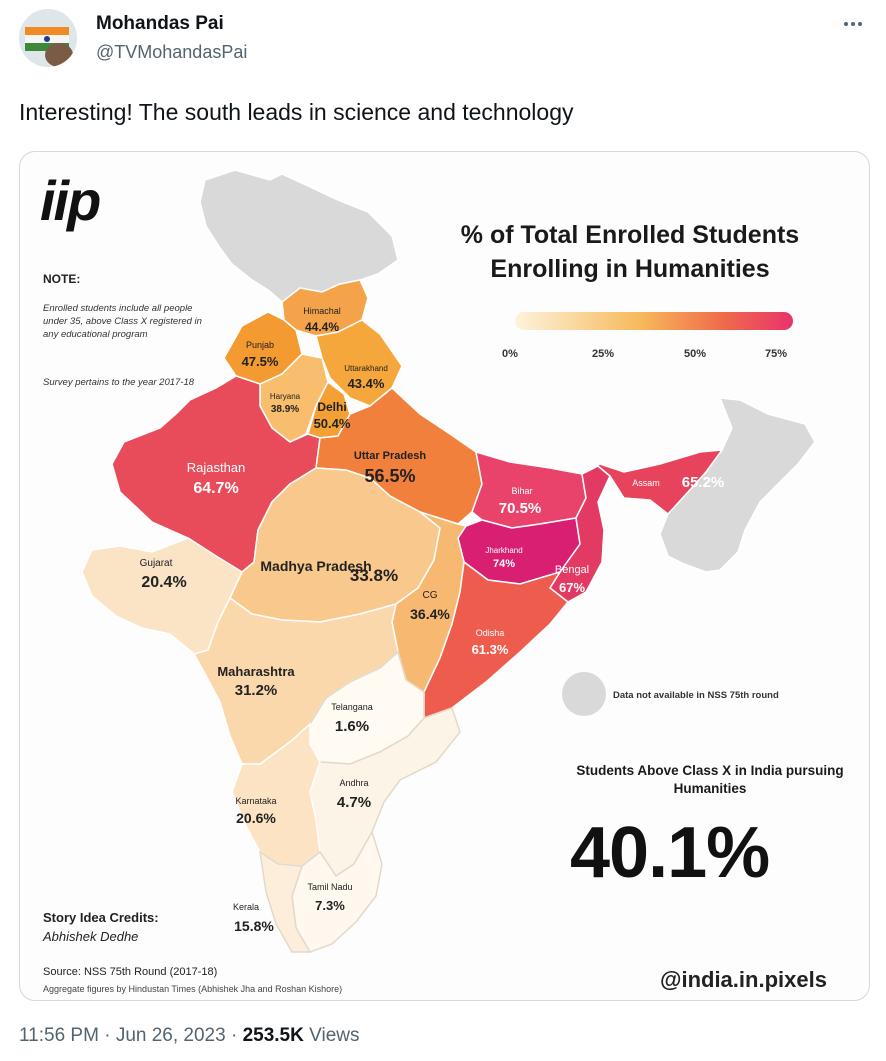  I want to click on avatar-image, so click(48, 38).